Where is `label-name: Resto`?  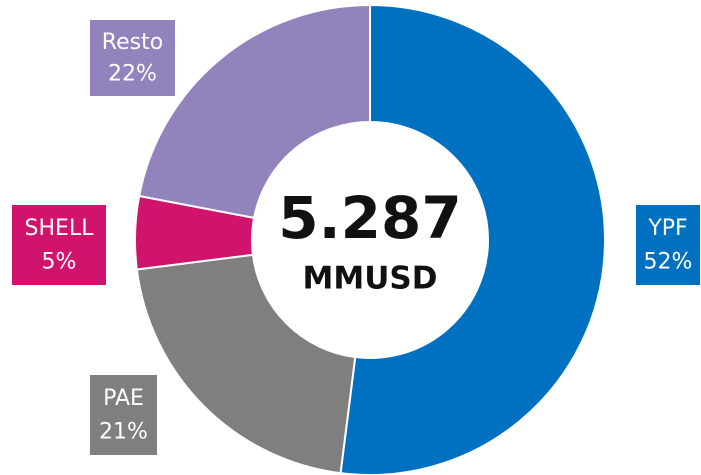 label-name: Resto is located at coordinates (132, 42).